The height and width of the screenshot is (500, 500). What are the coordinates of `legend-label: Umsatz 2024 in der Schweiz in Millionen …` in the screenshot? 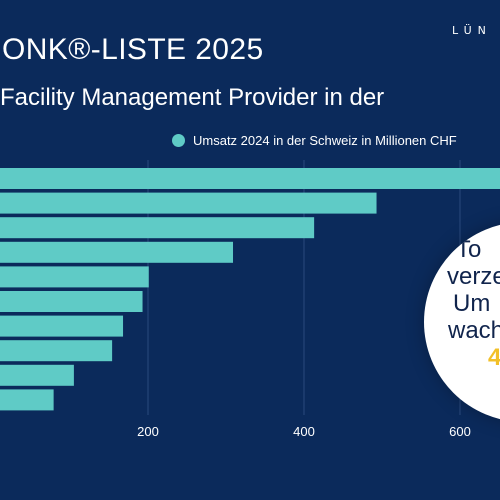 It's located at (325, 140).